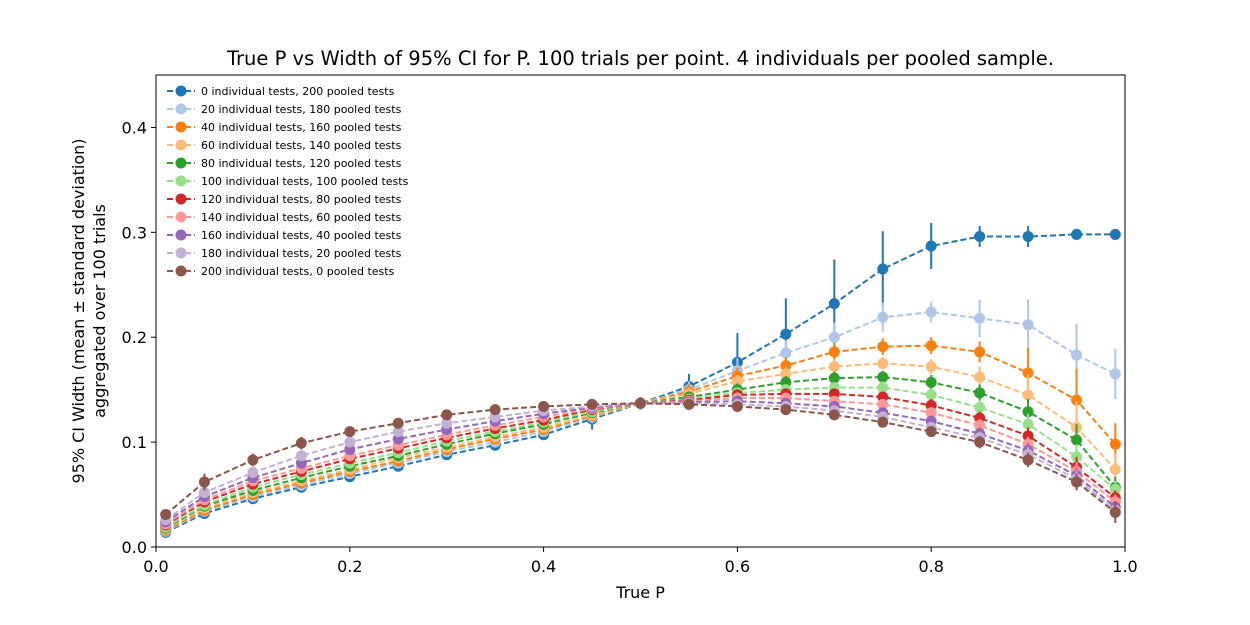 This screenshot has height=625, width=1250. I want to click on legend-item: 0 individual tests, 200 pooled tests, so click(281, 91).